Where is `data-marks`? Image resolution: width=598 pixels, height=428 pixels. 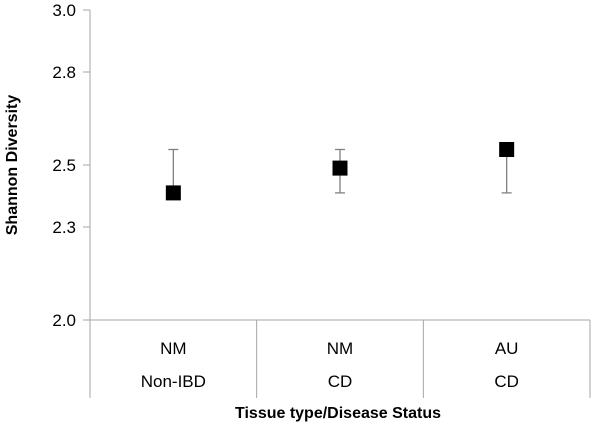 data-marks is located at coordinates (340, 171).